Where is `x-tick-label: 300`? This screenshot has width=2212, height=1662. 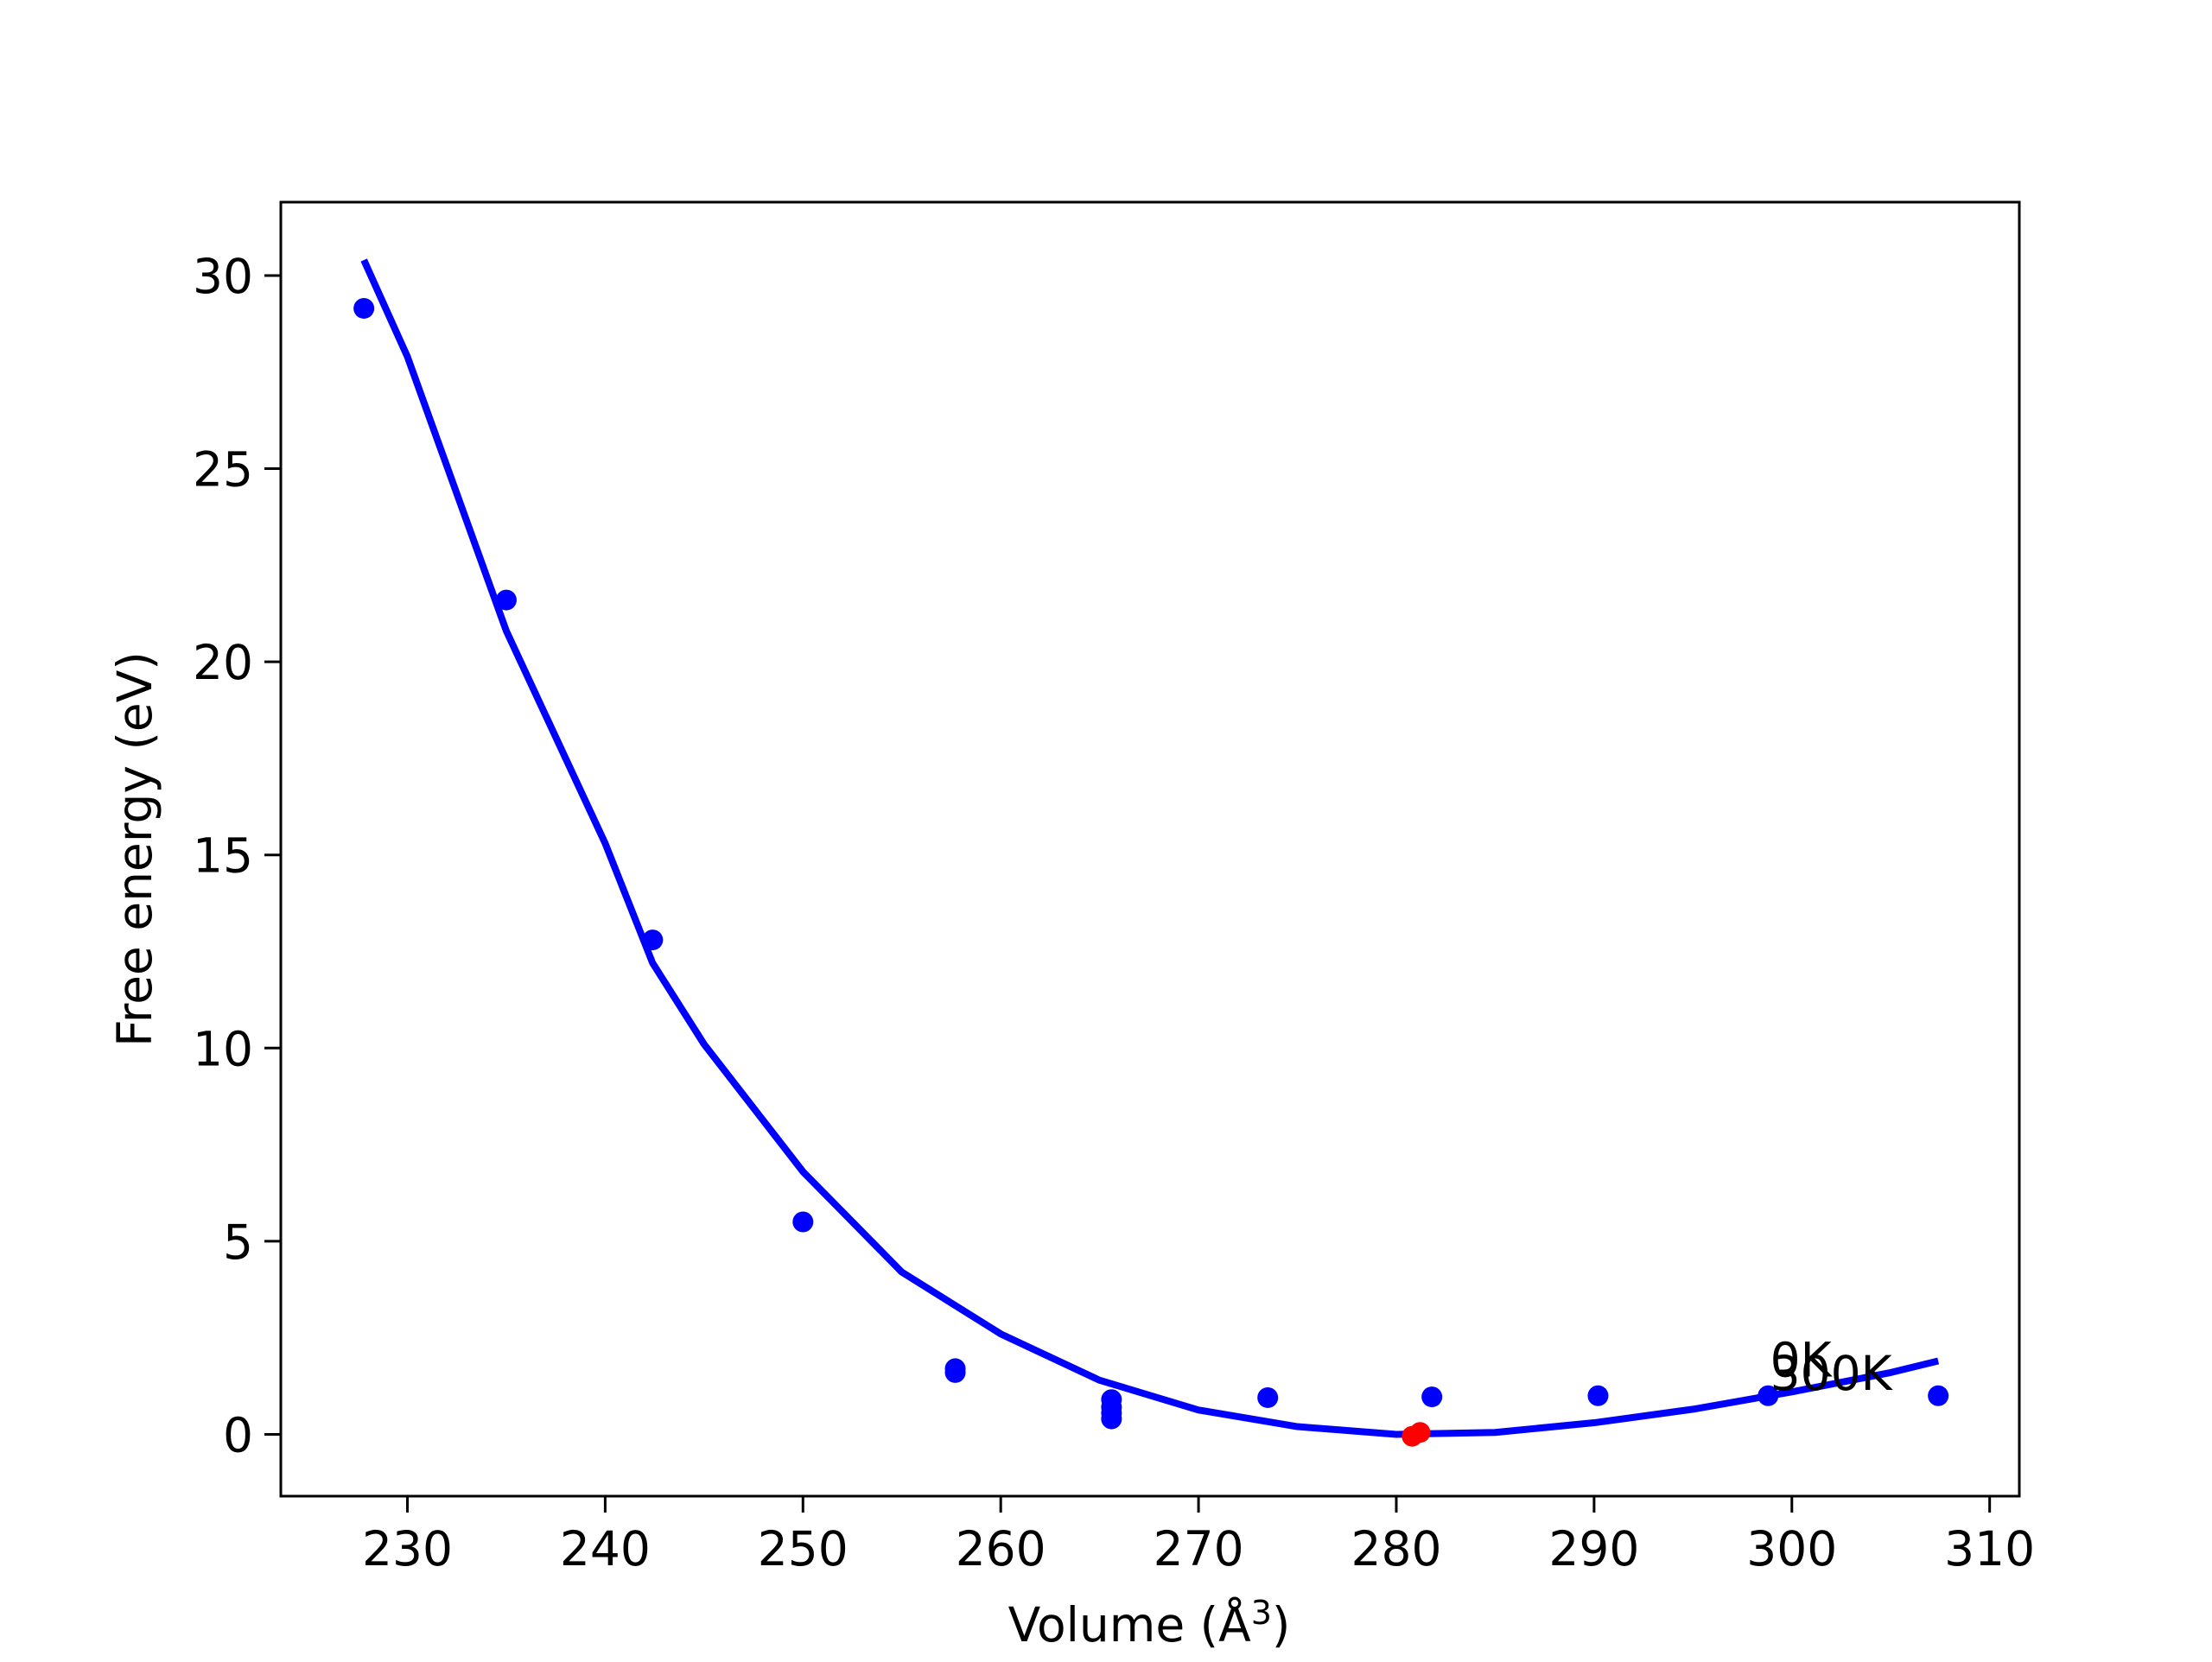 x-tick-label: 300 is located at coordinates (1792, 1548).